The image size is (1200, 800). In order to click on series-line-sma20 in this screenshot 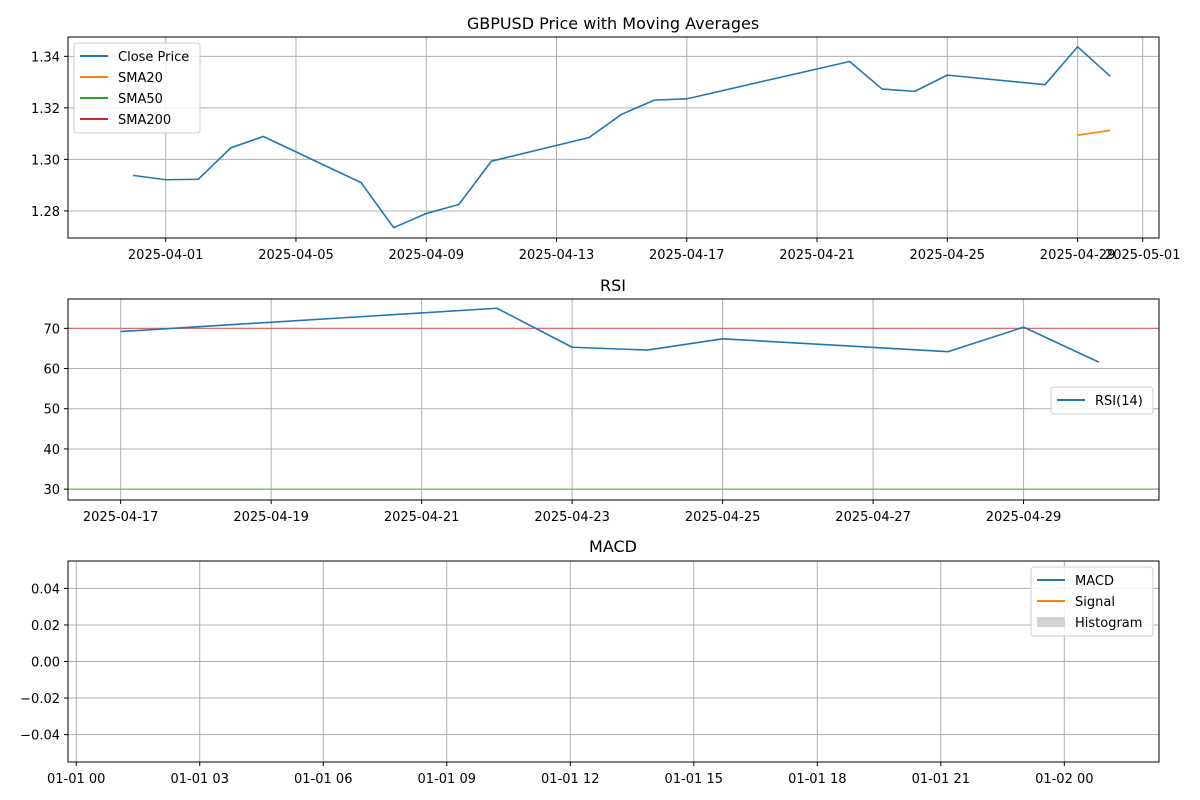, I will do `click(1094, 132)`.